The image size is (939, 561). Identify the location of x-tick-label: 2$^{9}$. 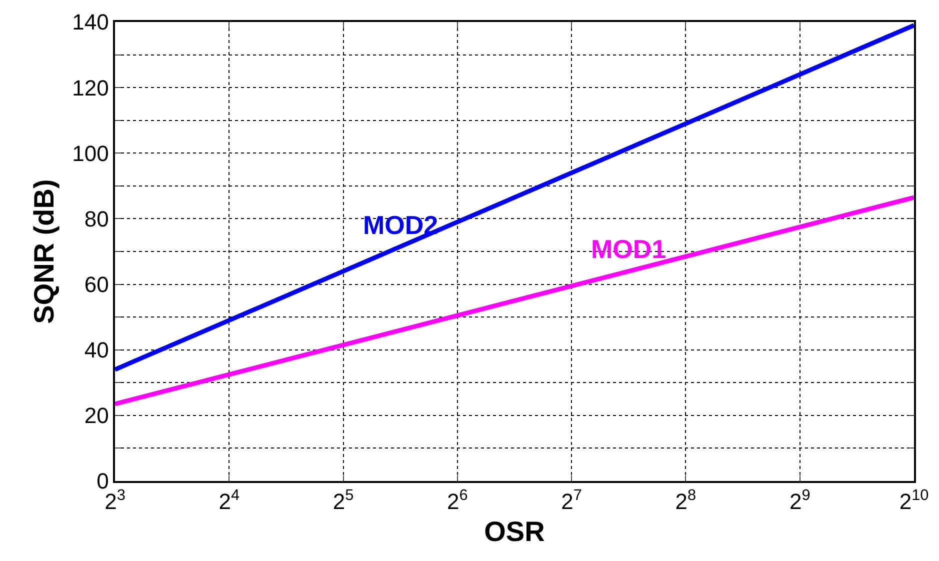
(799, 500).